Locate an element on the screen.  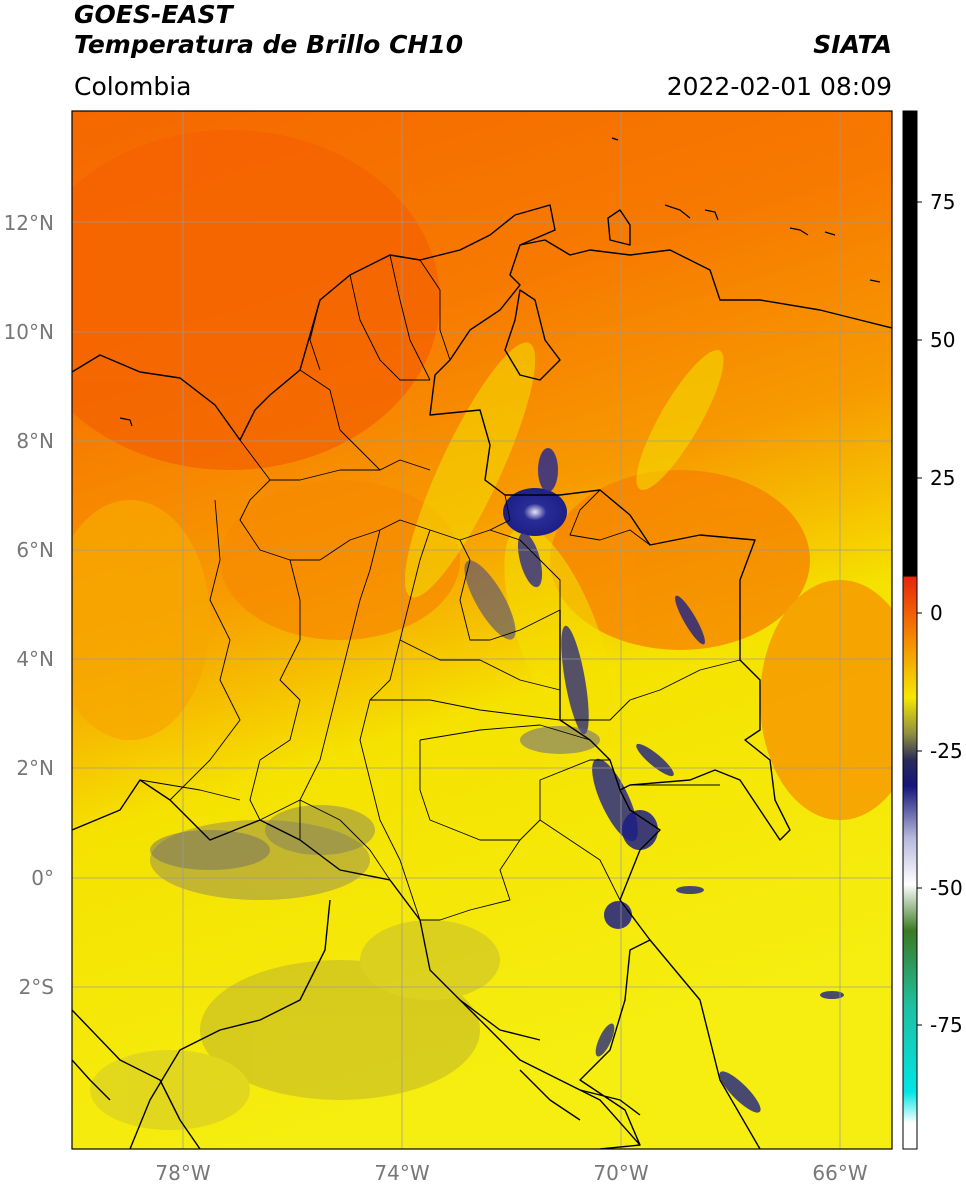
lon-label-70w: 70°W is located at coordinates (621, 1173).